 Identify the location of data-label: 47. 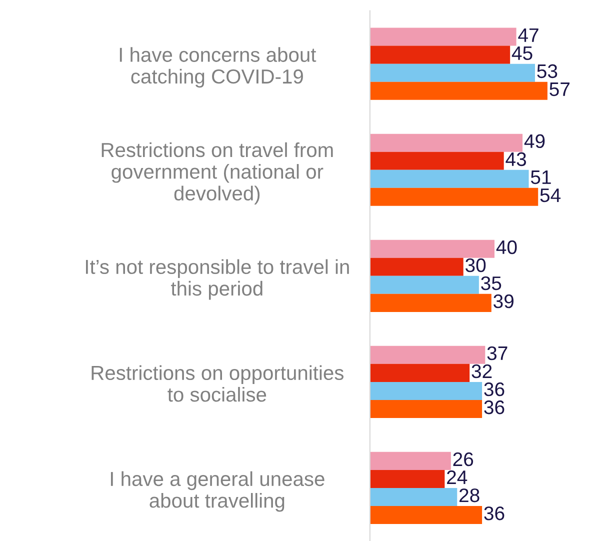
(528, 35).